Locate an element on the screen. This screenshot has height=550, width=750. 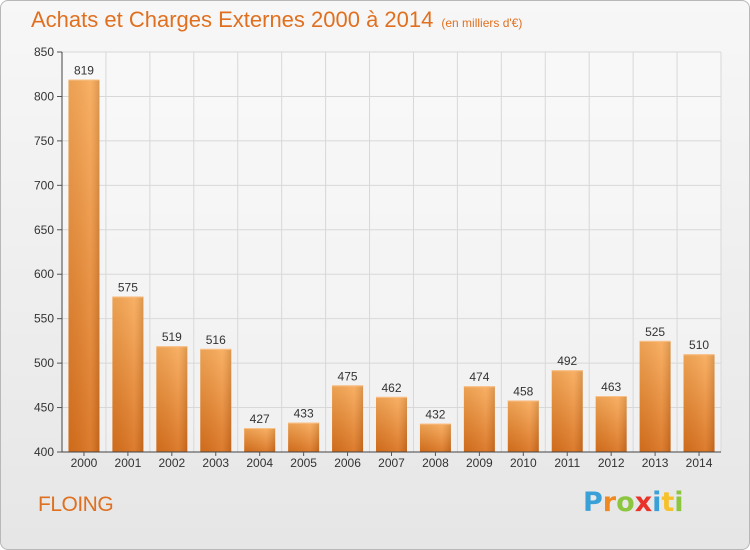
y-tick-label: 600 is located at coordinates (44, 274).